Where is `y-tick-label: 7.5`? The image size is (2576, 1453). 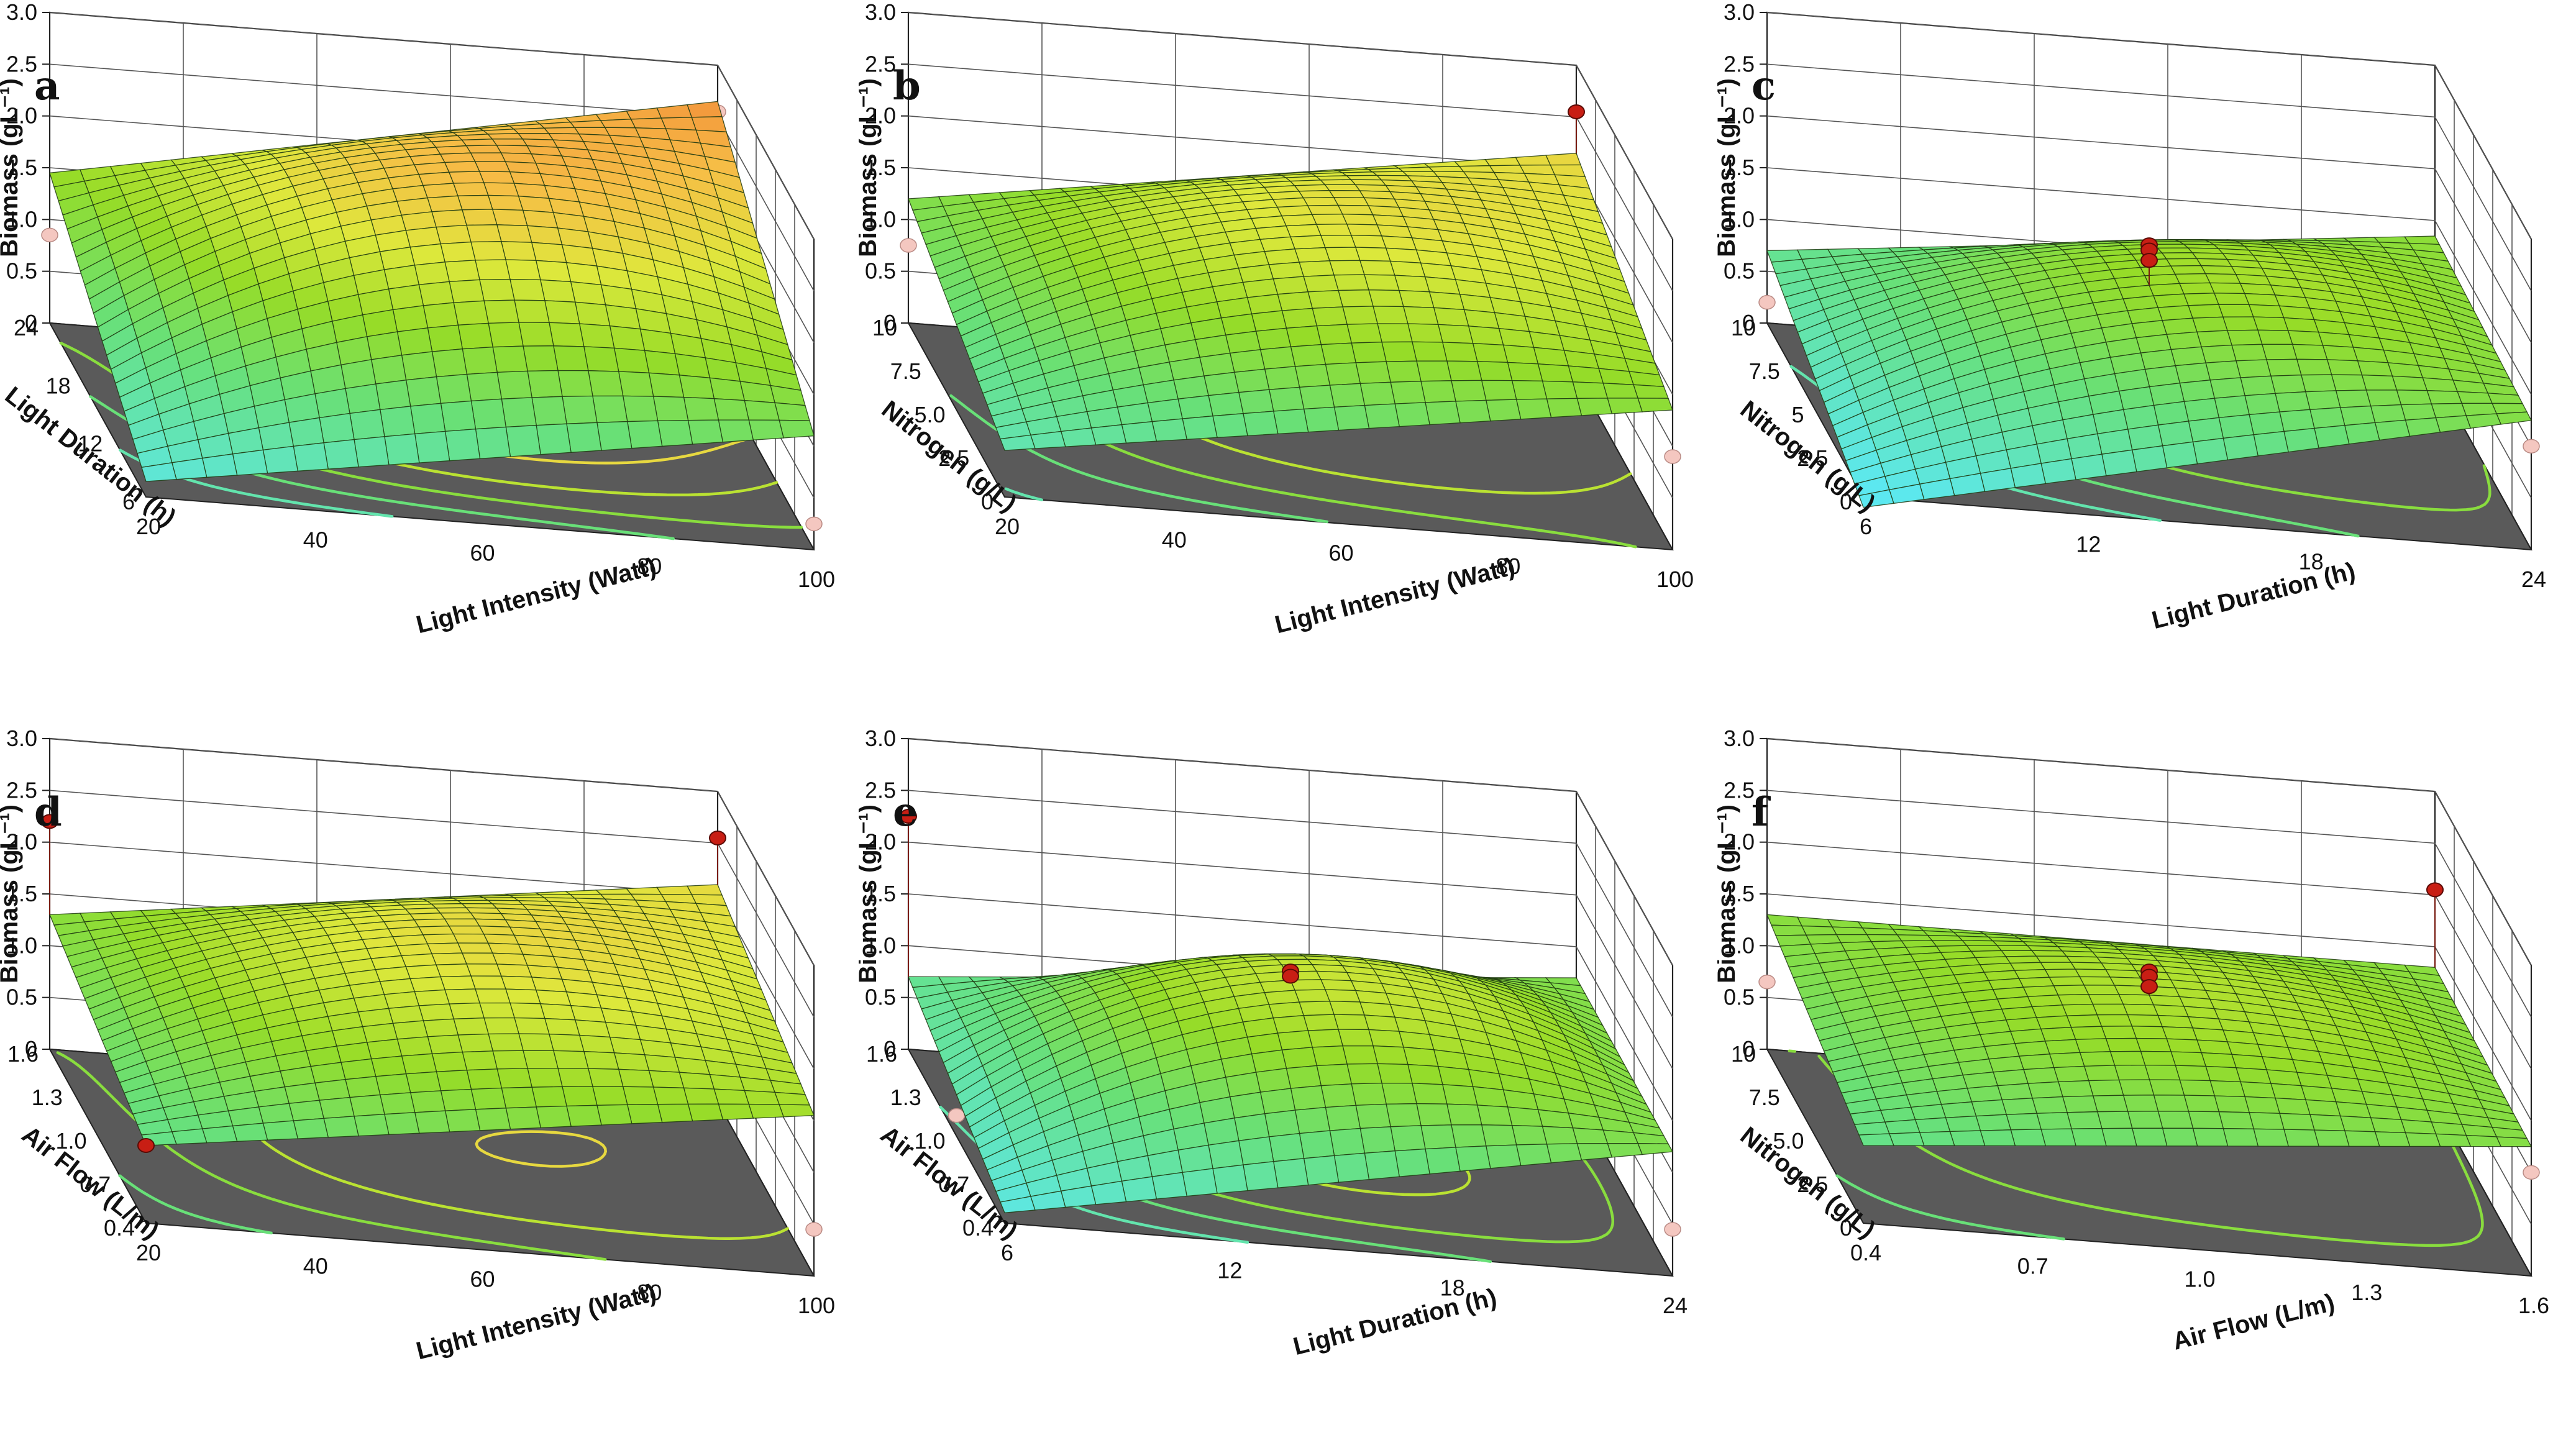
y-tick-label: 7.5 is located at coordinates (1764, 1097).